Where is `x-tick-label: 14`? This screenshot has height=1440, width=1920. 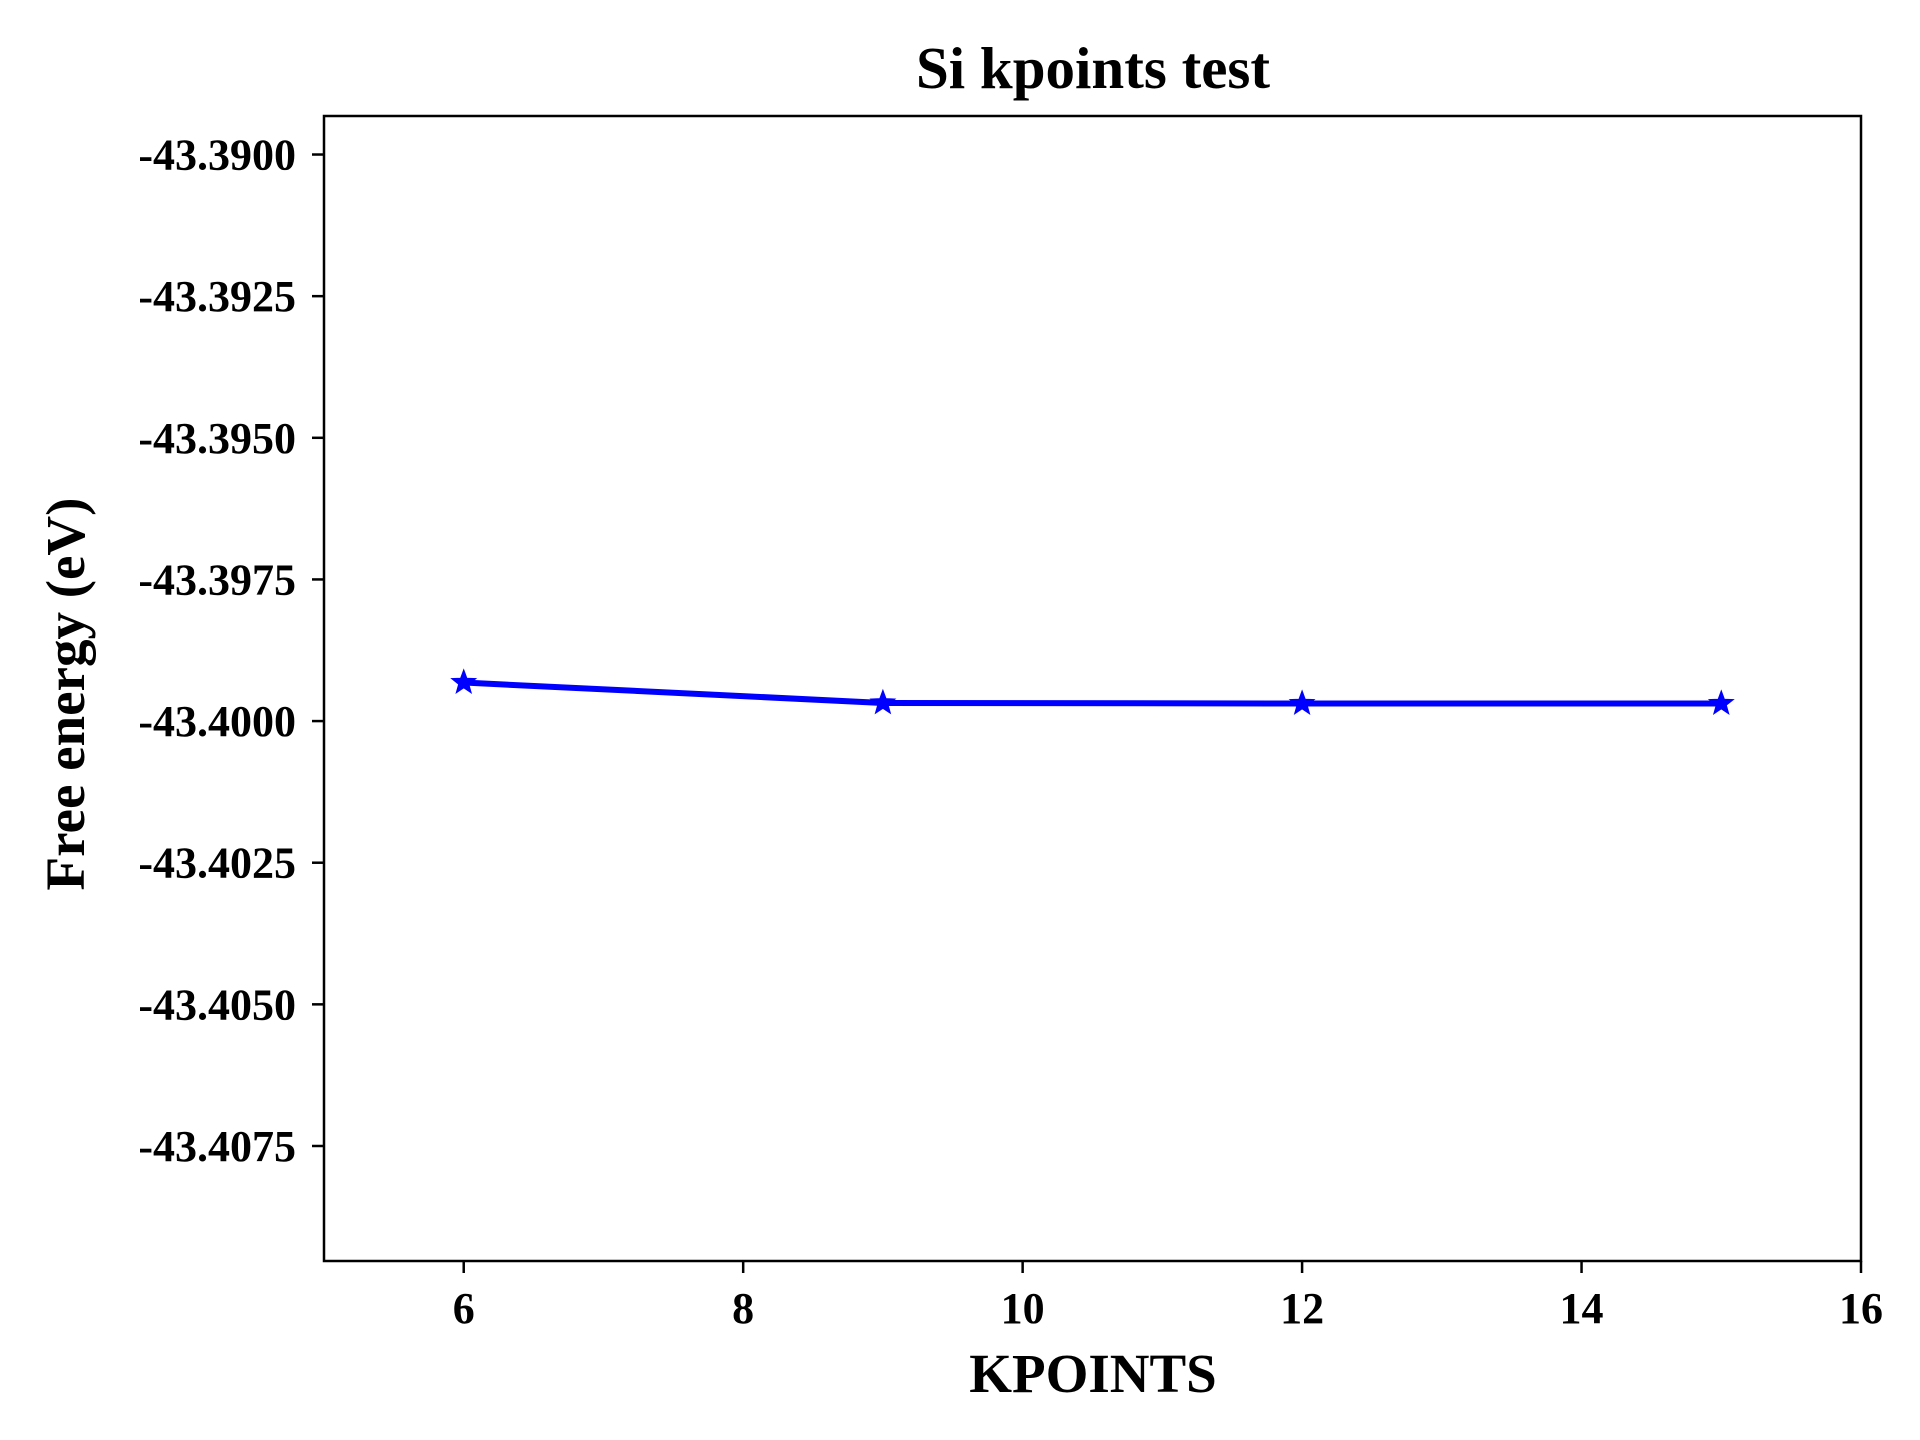 x-tick-label: 14 is located at coordinates (1582, 1308).